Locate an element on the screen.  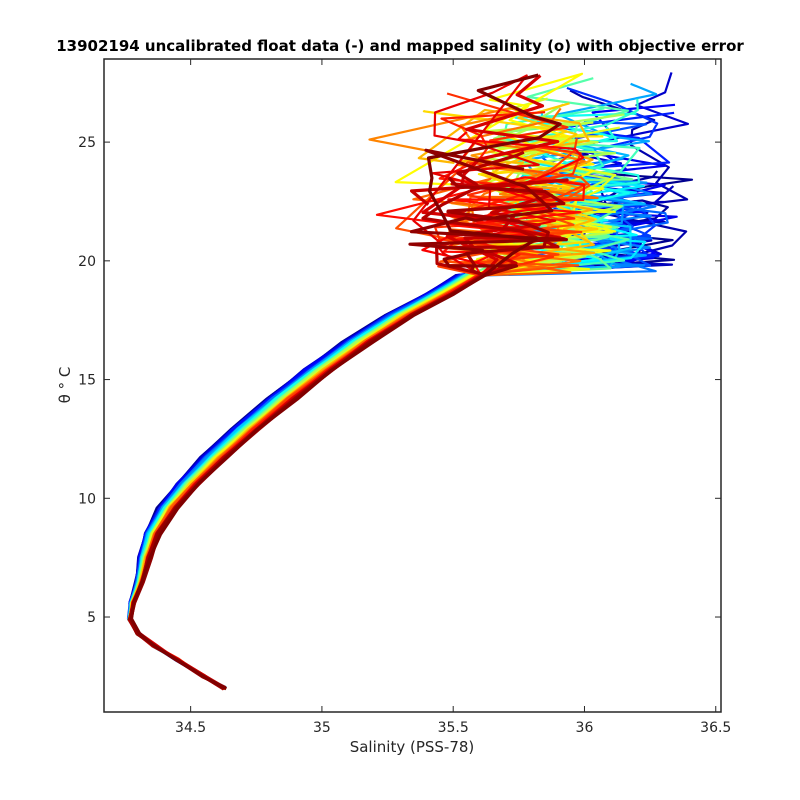
x-tick-label: 35.5 is located at coordinates (453, 728).